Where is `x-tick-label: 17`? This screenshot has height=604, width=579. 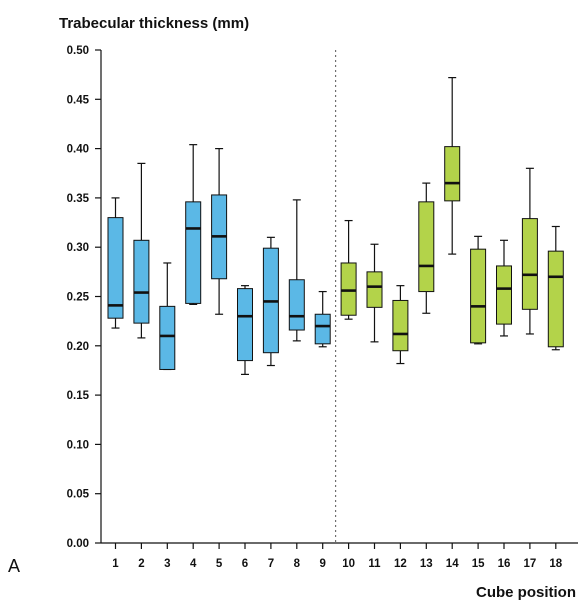 x-tick-label: 17 is located at coordinates (530, 564).